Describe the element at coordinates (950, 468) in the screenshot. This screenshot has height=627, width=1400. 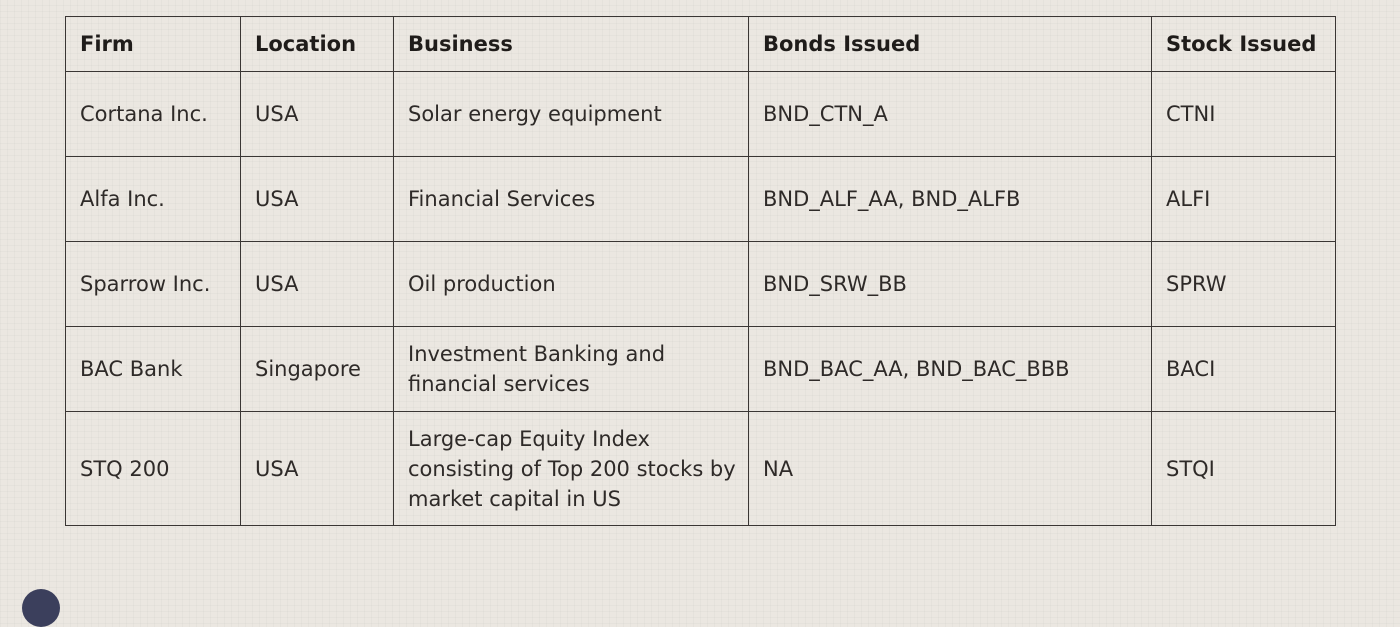
I see `table-cell: NA` at that location.